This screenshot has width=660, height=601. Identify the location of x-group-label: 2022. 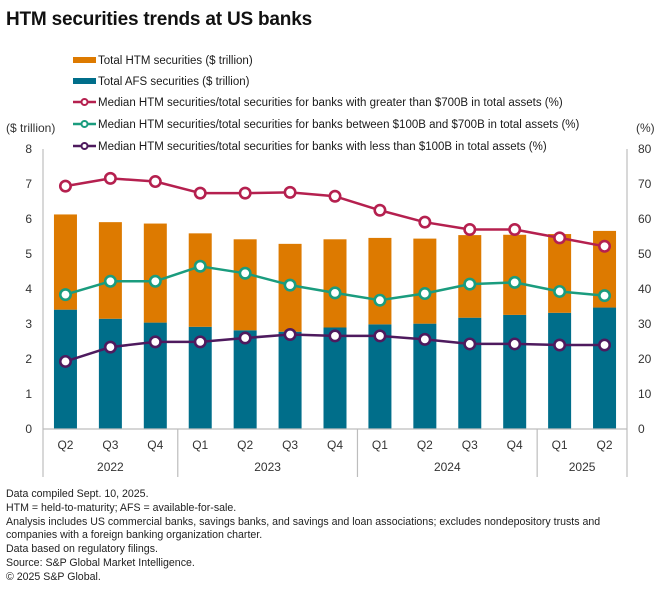
(110, 467).